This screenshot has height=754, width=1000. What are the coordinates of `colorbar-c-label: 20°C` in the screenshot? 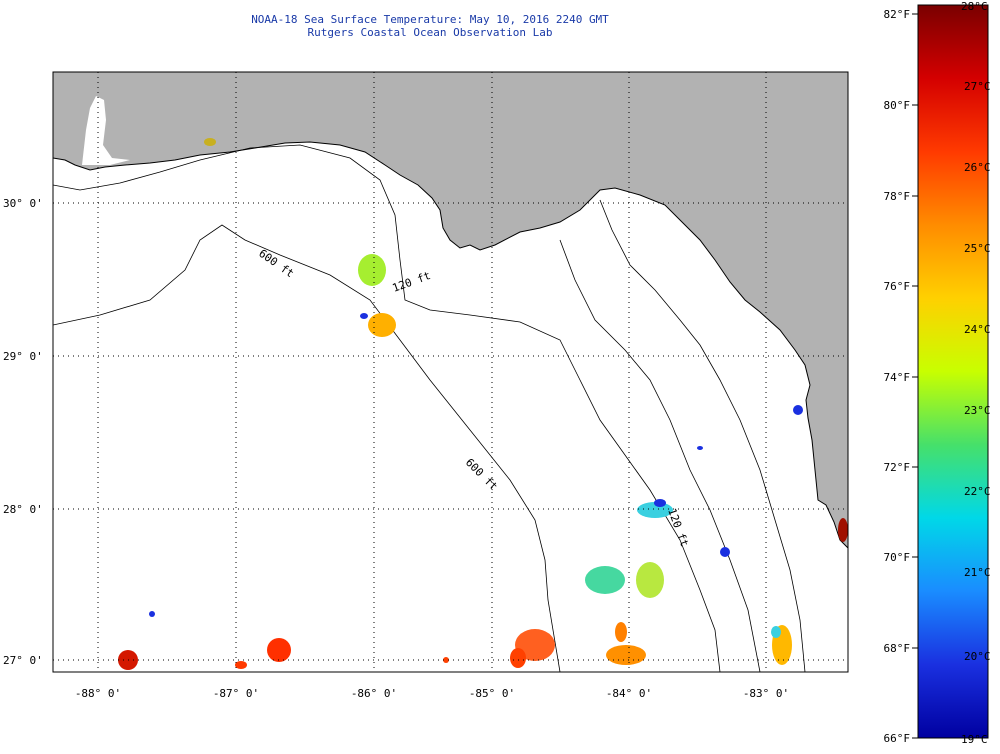 It's located at (977, 656).